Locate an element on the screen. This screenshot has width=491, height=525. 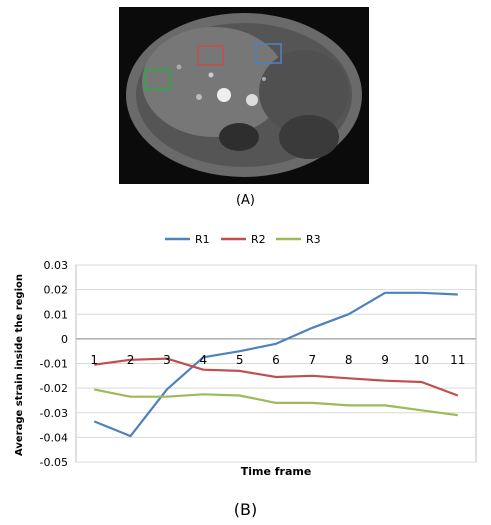
y-tick-label: 0 is located at coordinates (64, 339).